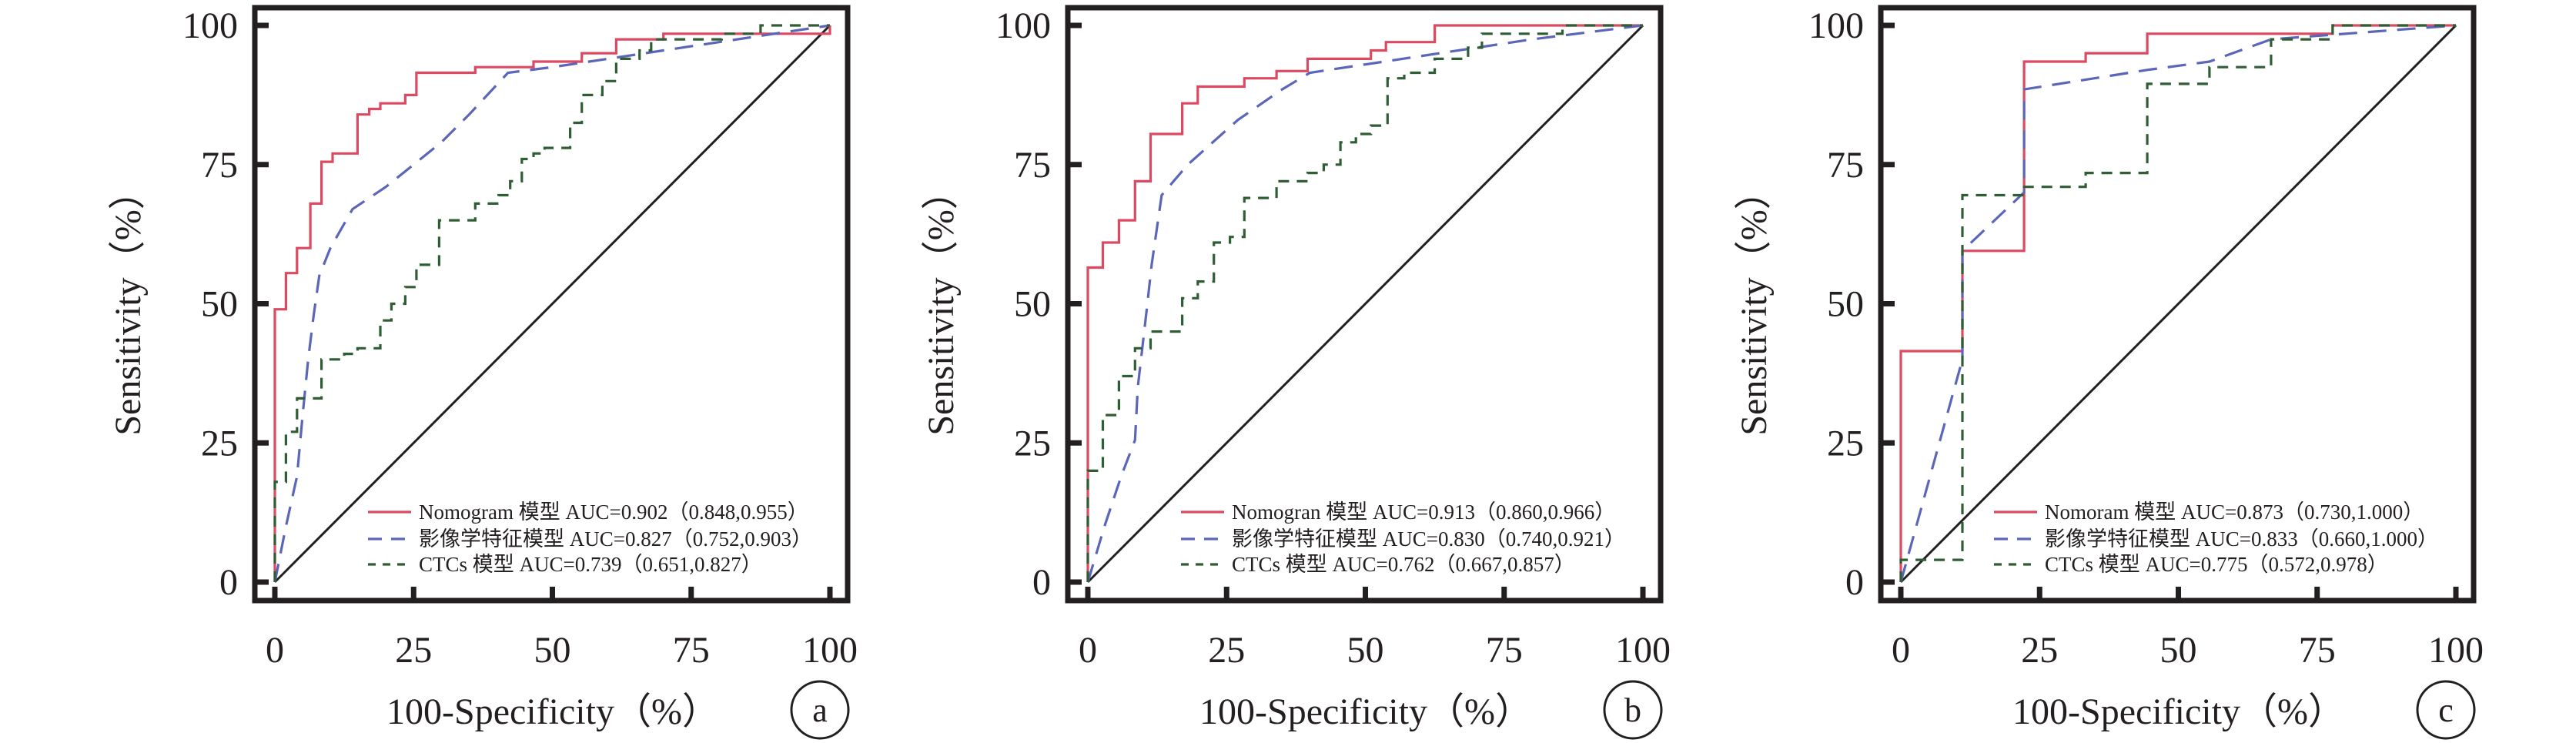 Image resolution: width=2576 pixels, height=743 pixels. I want to click on panel-label: b, so click(1632, 710).